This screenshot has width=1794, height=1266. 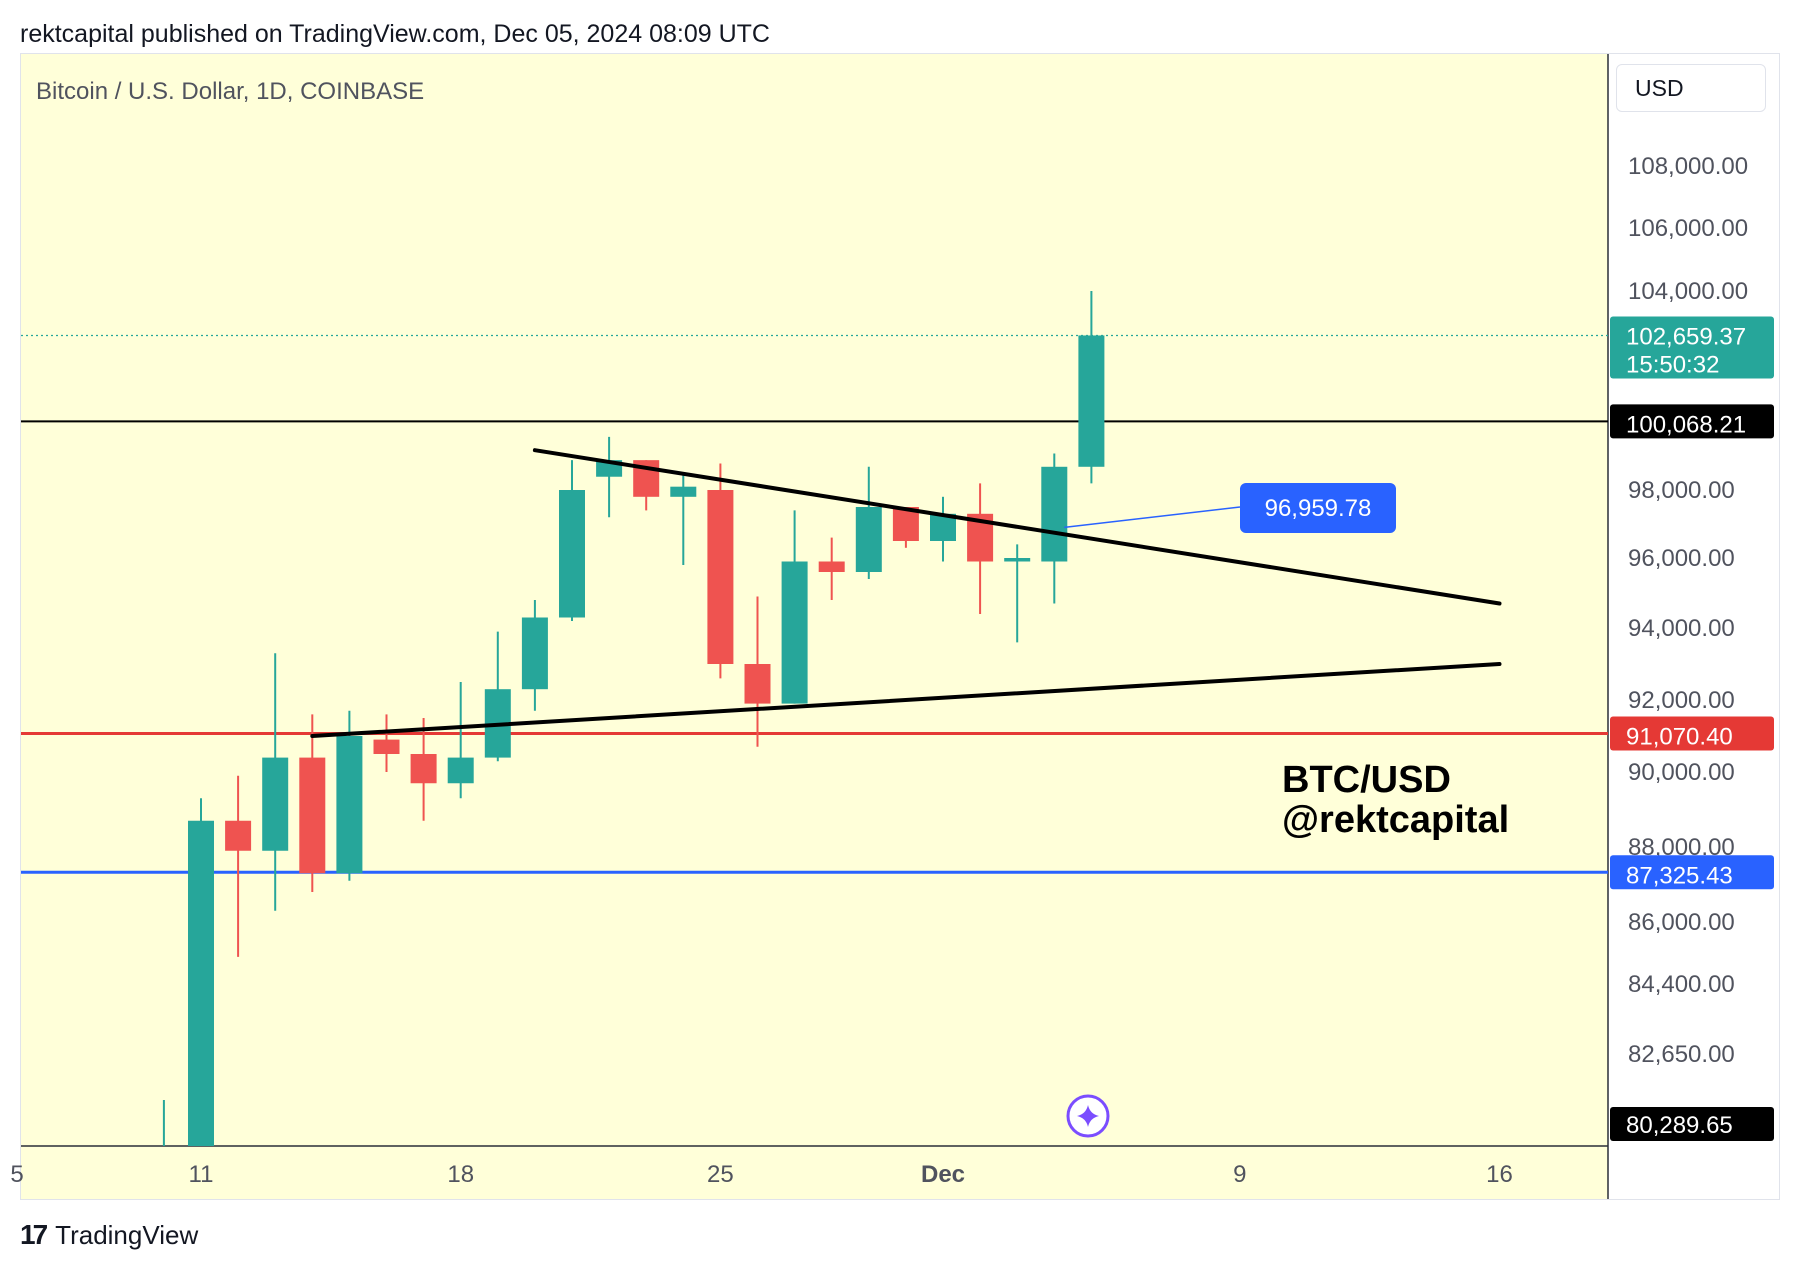 I want to click on y-tick-86000: 86,000.00, so click(x=1681, y=922).